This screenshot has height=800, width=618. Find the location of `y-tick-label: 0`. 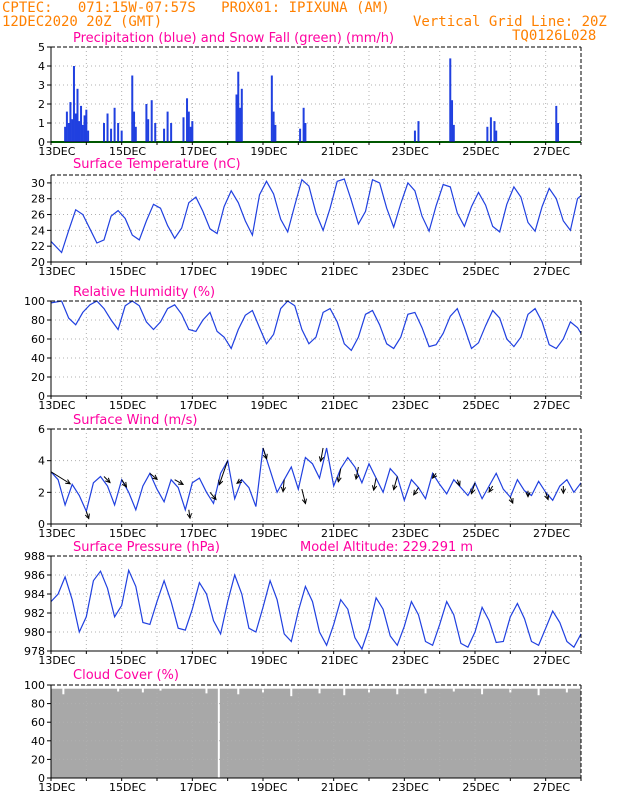

y-tick-label: 0 is located at coordinates (41, 524).